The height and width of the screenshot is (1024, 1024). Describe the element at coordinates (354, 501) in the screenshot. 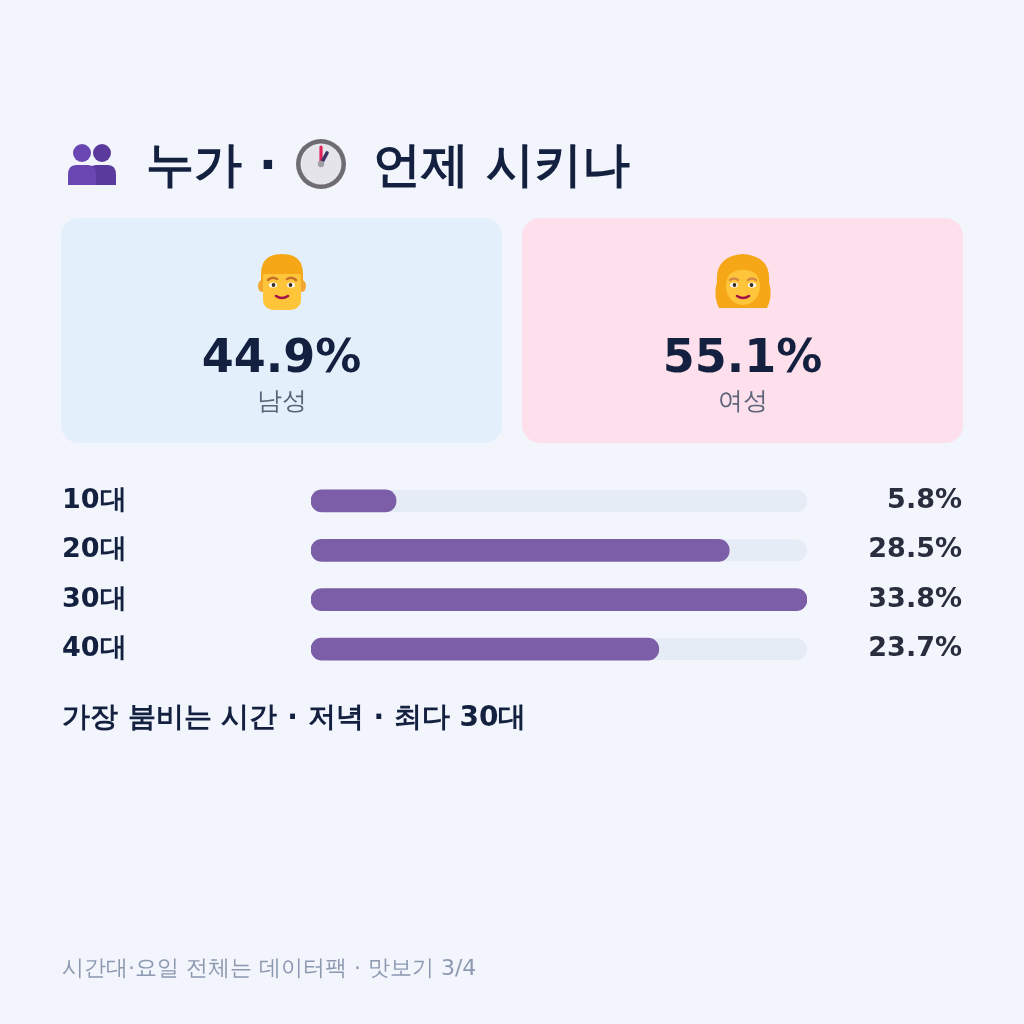

I see `bar` at that location.